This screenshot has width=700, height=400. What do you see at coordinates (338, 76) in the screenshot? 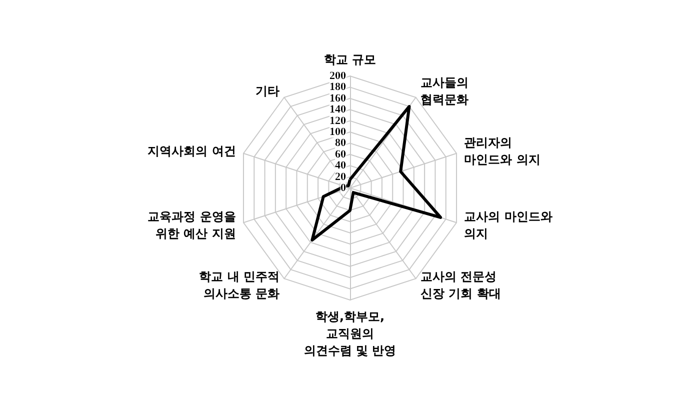
I see `y-tick-label: 200` at bounding box center [338, 76].